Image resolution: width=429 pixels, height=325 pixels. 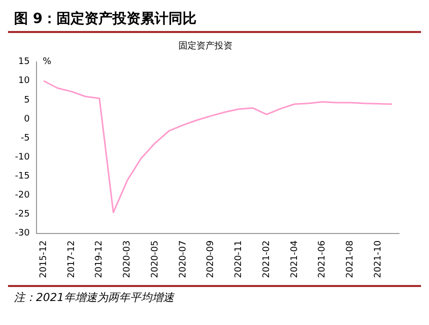 What do you see at coordinates (22, 195) in the screenshot?
I see `y-tick-label: -20` at bounding box center [22, 195].